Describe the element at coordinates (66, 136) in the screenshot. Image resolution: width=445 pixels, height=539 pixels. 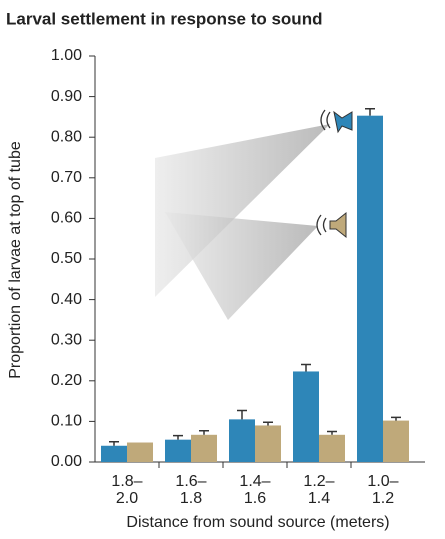
I see `y-tick-label: 0.80` at that location.